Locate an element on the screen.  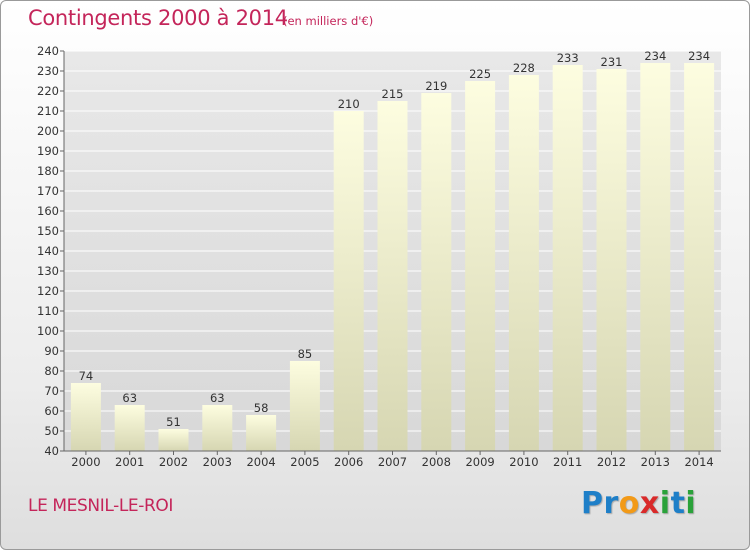
bar-2002 is located at coordinates (173, 440).